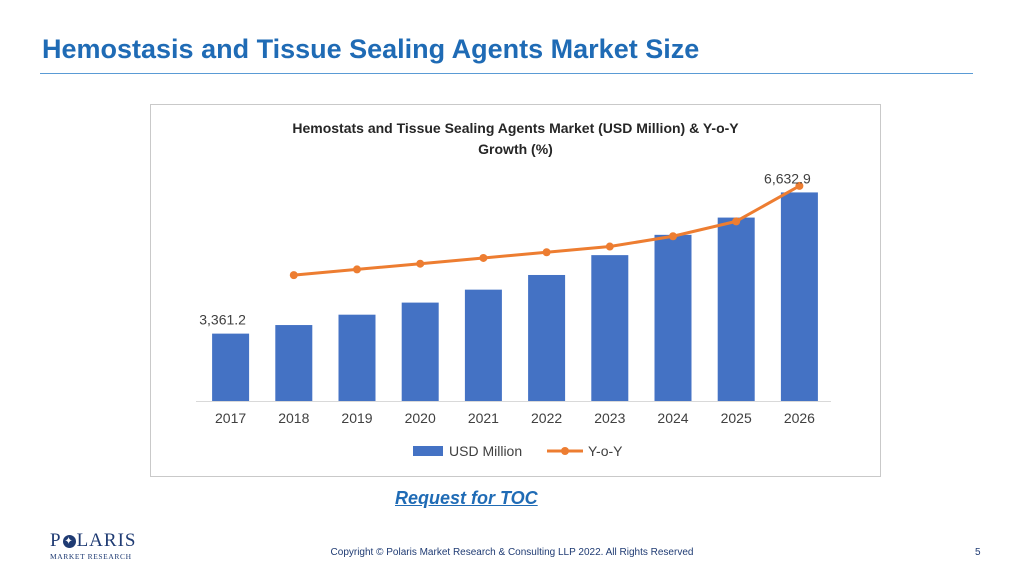 The height and width of the screenshot is (576, 1024). What do you see at coordinates (485, 451) in the screenshot?
I see `legend-label-usd-million: USD Million` at bounding box center [485, 451].